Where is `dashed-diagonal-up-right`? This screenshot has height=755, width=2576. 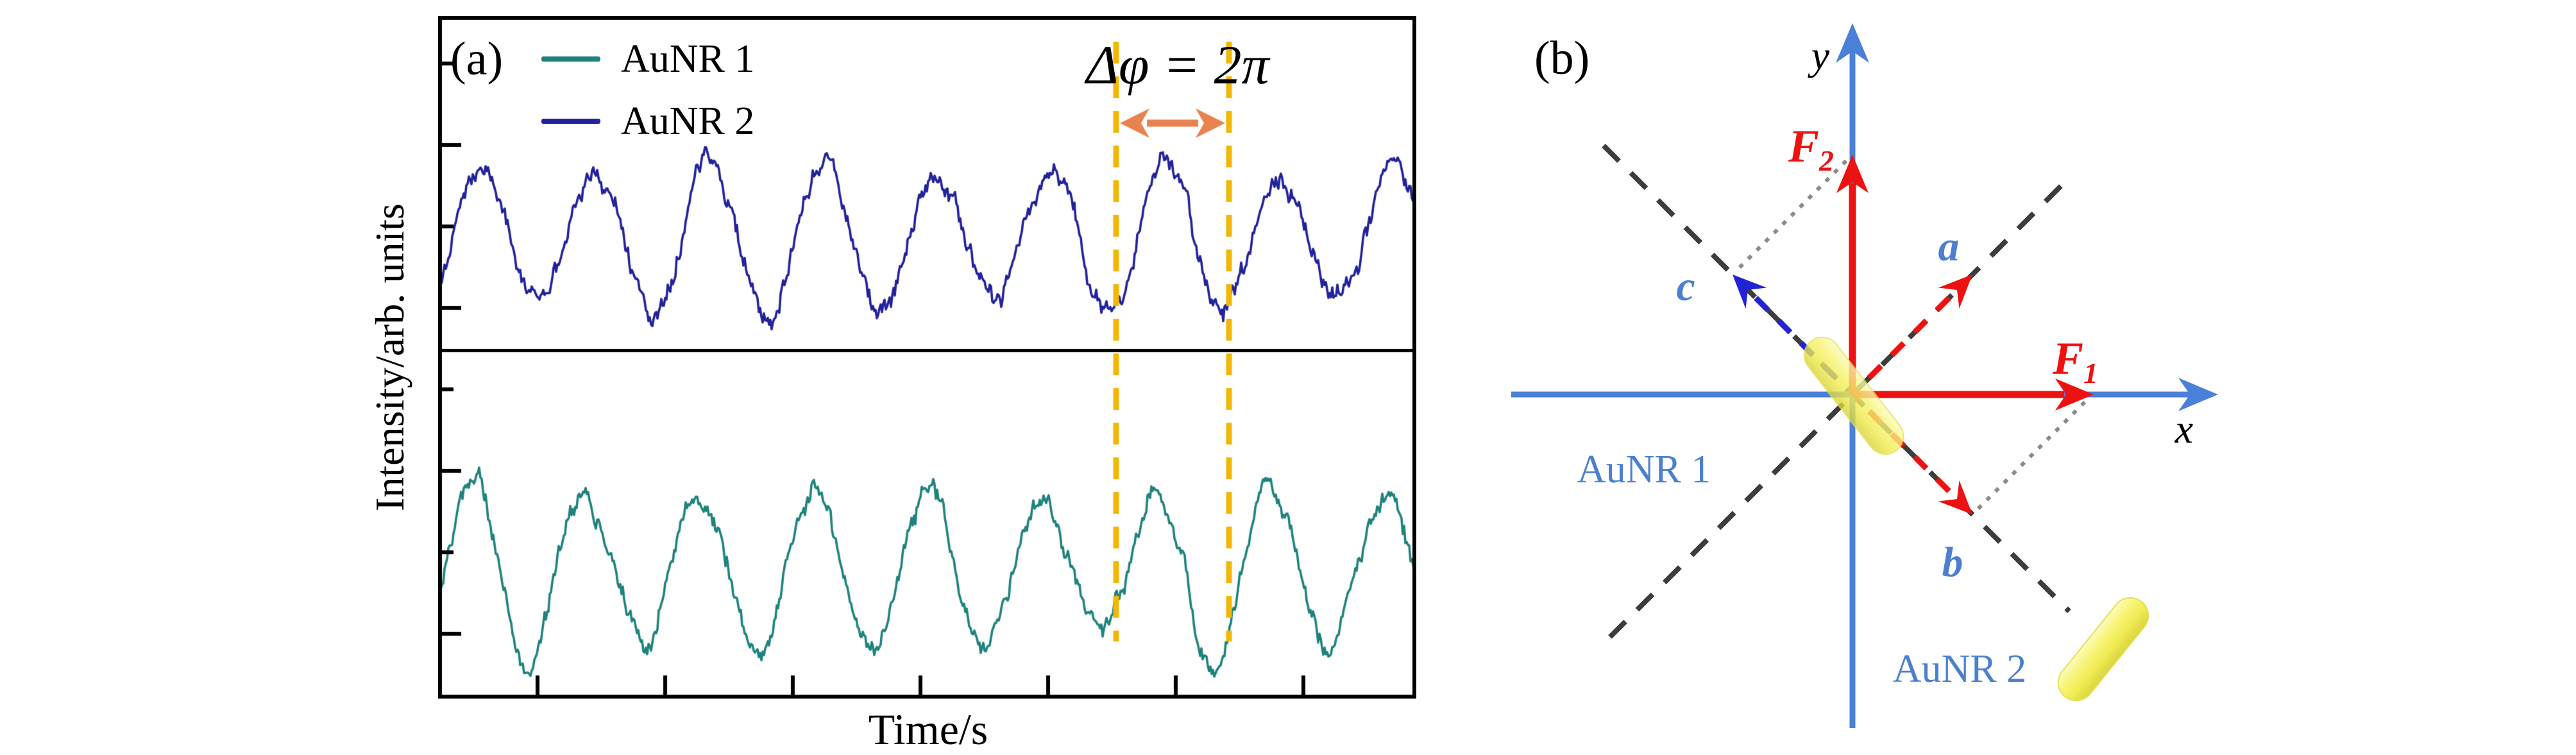
dashed-diagonal-up-right is located at coordinates (1838, 408).